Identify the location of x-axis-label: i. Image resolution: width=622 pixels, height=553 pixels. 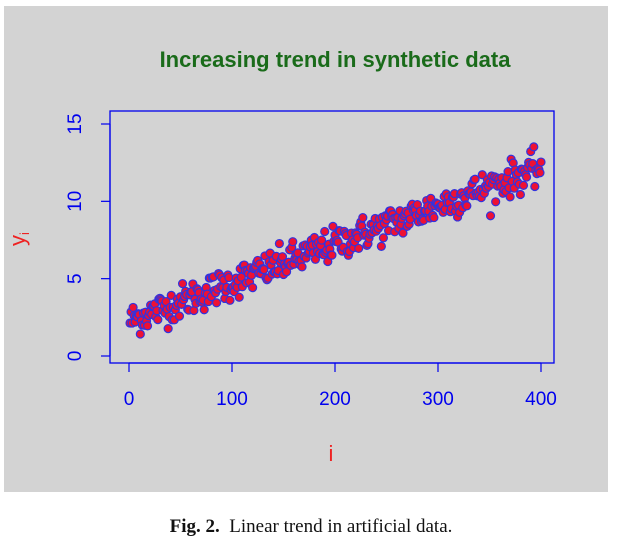
(331, 453).